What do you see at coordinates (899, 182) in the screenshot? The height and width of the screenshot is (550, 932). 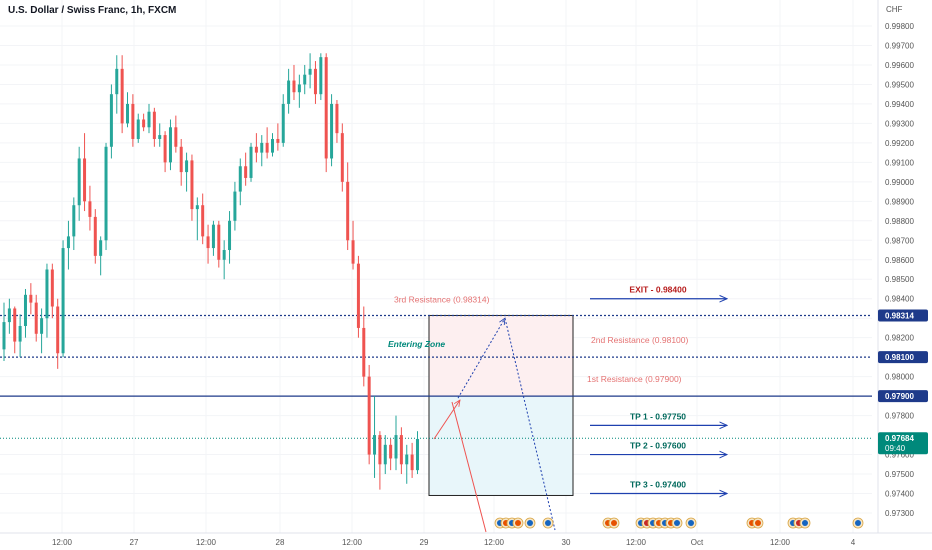 I see `price-tick-label: 0.99000` at bounding box center [899, 182].